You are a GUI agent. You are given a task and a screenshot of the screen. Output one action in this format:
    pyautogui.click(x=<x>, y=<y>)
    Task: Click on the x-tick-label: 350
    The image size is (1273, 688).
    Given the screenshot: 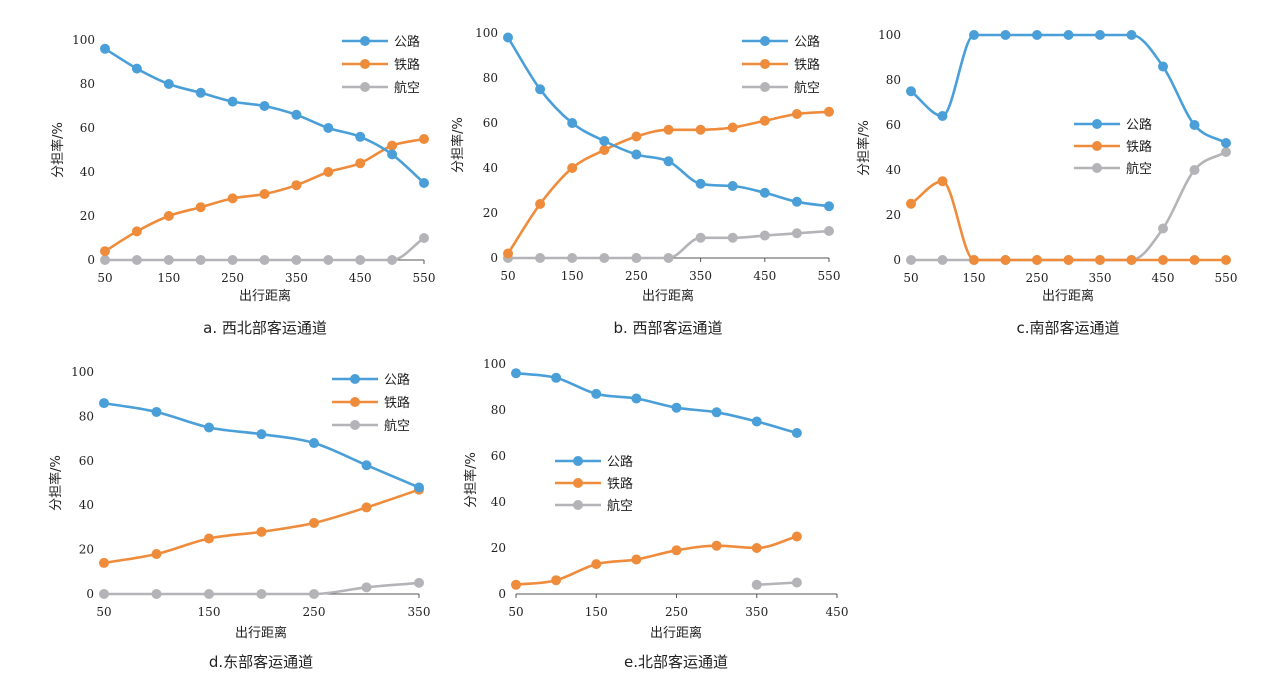 What is the action you would take?
    pyautogui.click(x=1100, y=278)
    